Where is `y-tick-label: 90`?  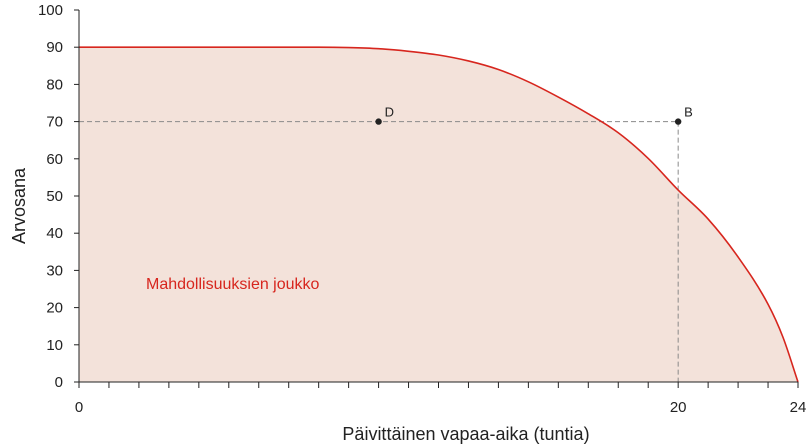
y-tick-label: 90 is located at coordinates (54, 47).